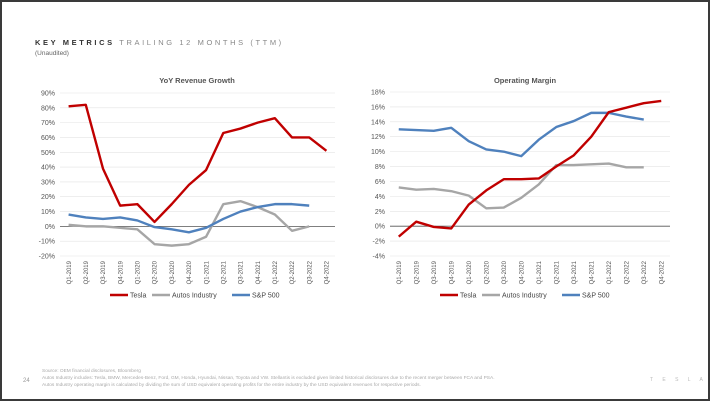 The height and width of the screenshot is (401, 710). What do you see at coordinates (197, 80) in the screenshot?
I see `chart-title: YoY Revenue Growth` at bounding box center [197, 80].